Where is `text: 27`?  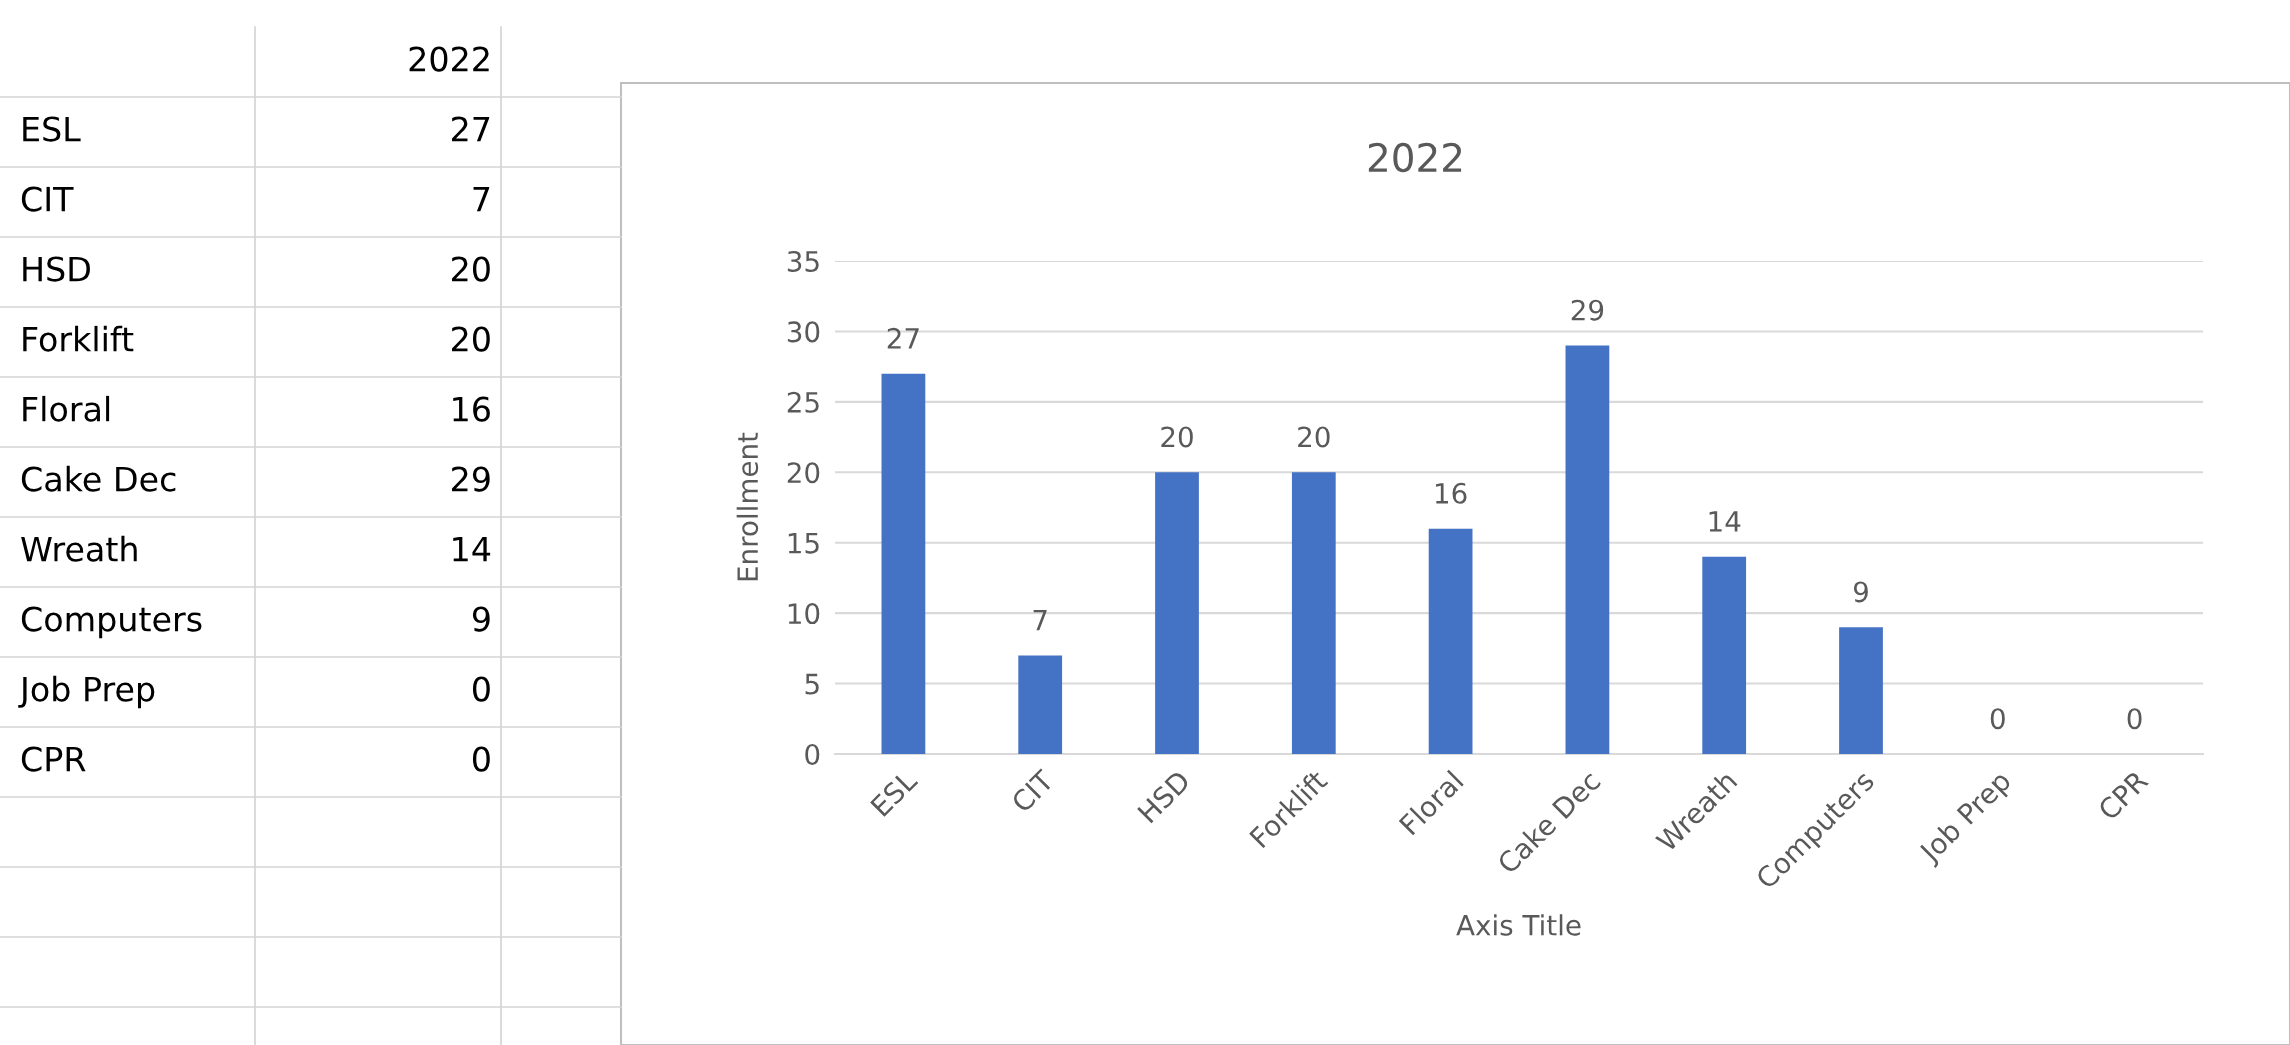
text: 27 is located at coordinates (471, 129).